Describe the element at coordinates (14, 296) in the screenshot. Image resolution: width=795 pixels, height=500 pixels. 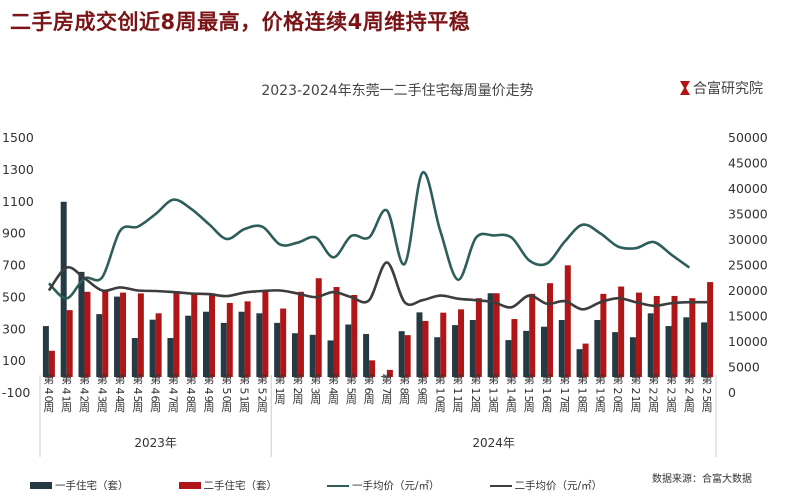
I see `y-left-tick-label: 500` at that location.